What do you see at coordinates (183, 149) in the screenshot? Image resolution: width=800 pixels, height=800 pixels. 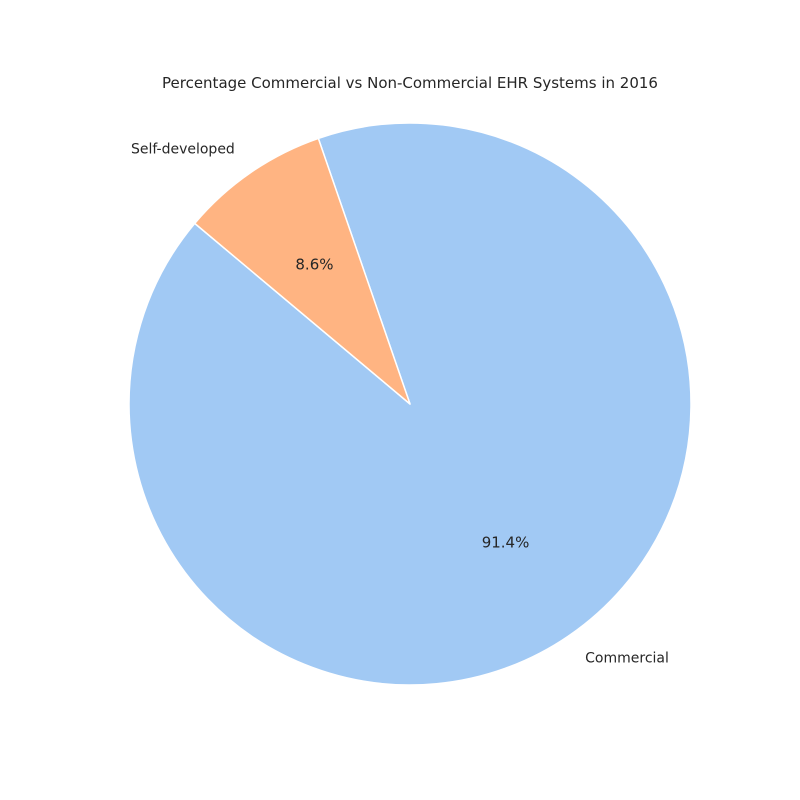 I see `slice-label: Self-developed` at bounding box center [183, 149].